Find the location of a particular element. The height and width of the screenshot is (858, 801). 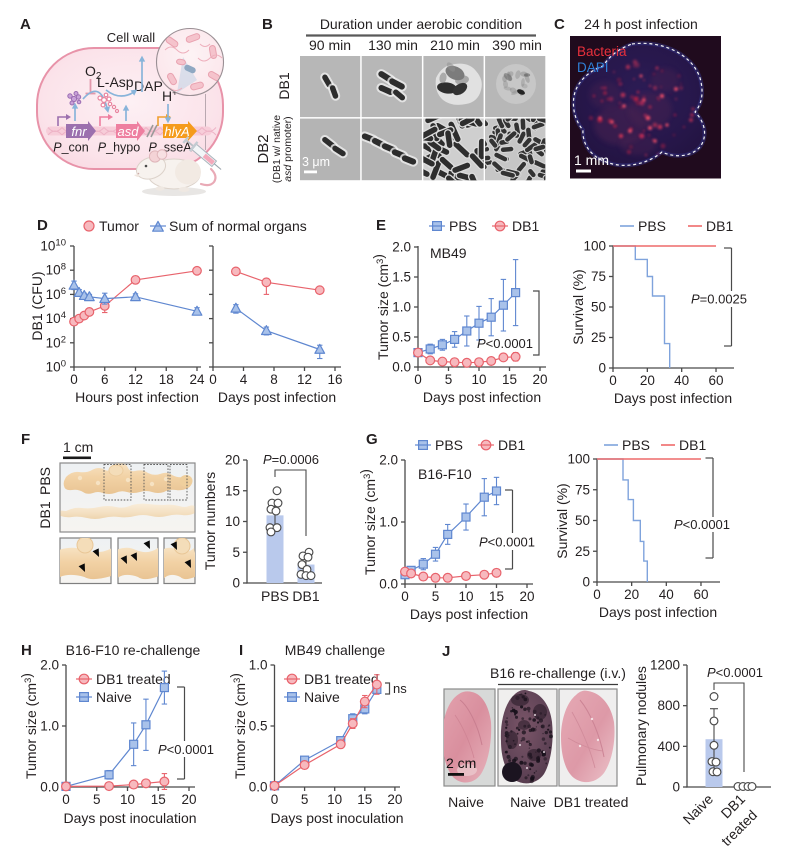

svg-text: 40 is located at coordinates (681, 380).